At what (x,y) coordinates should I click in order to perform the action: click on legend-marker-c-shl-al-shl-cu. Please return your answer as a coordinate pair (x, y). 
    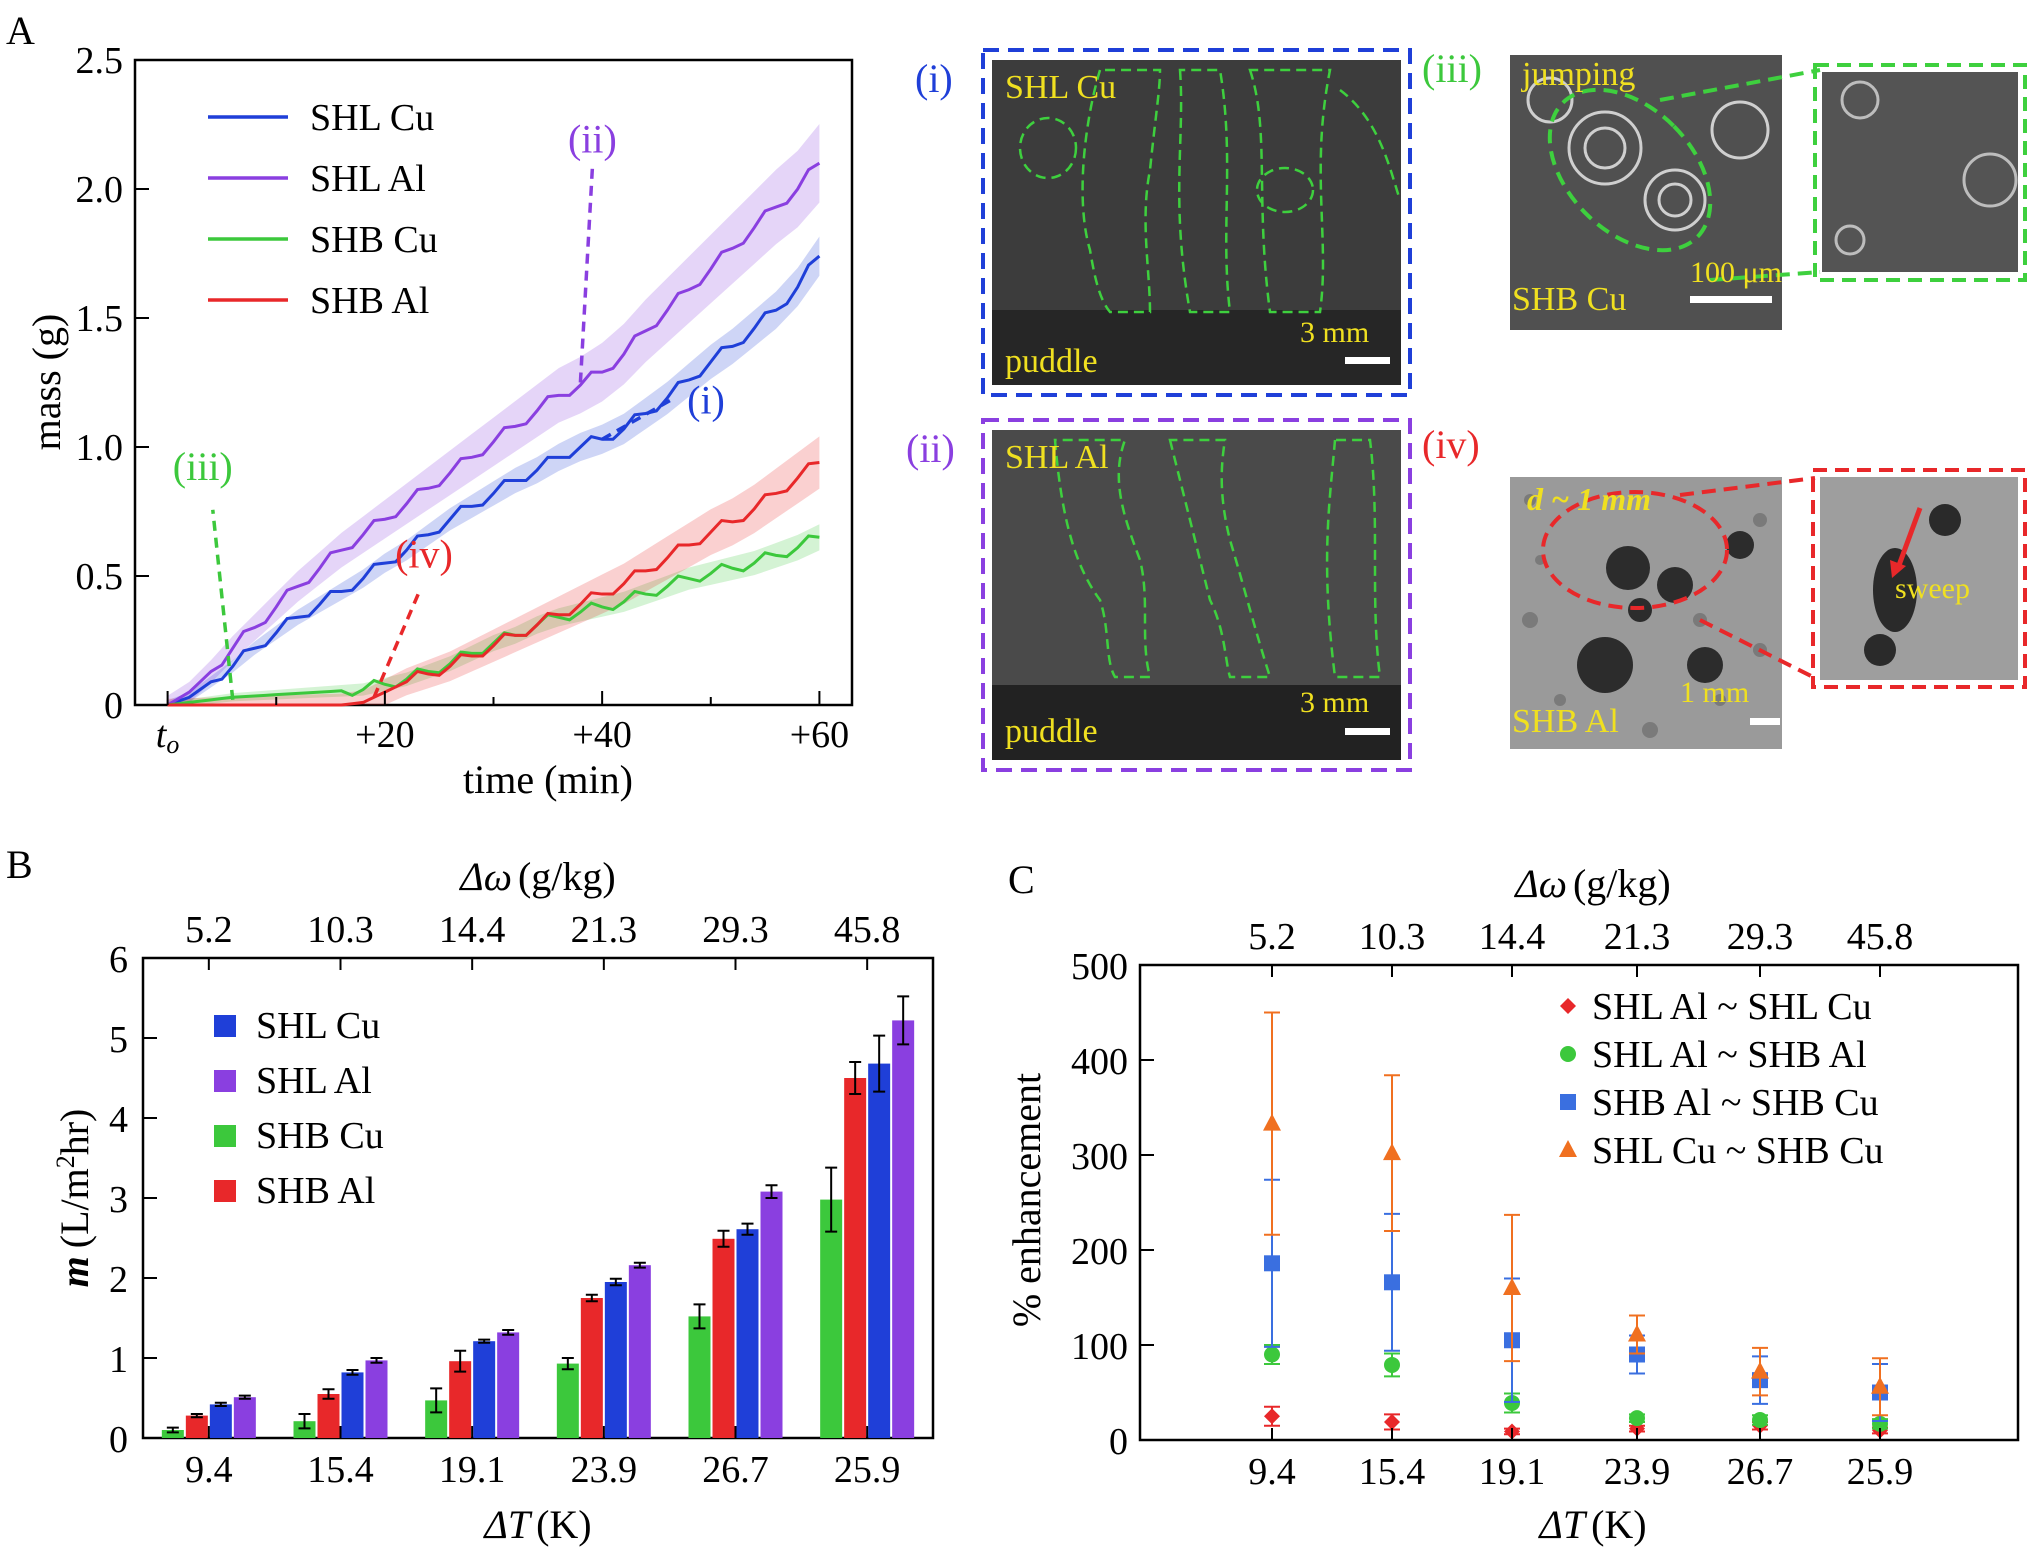
    Looking at the image, I should click on (1568, 1006).